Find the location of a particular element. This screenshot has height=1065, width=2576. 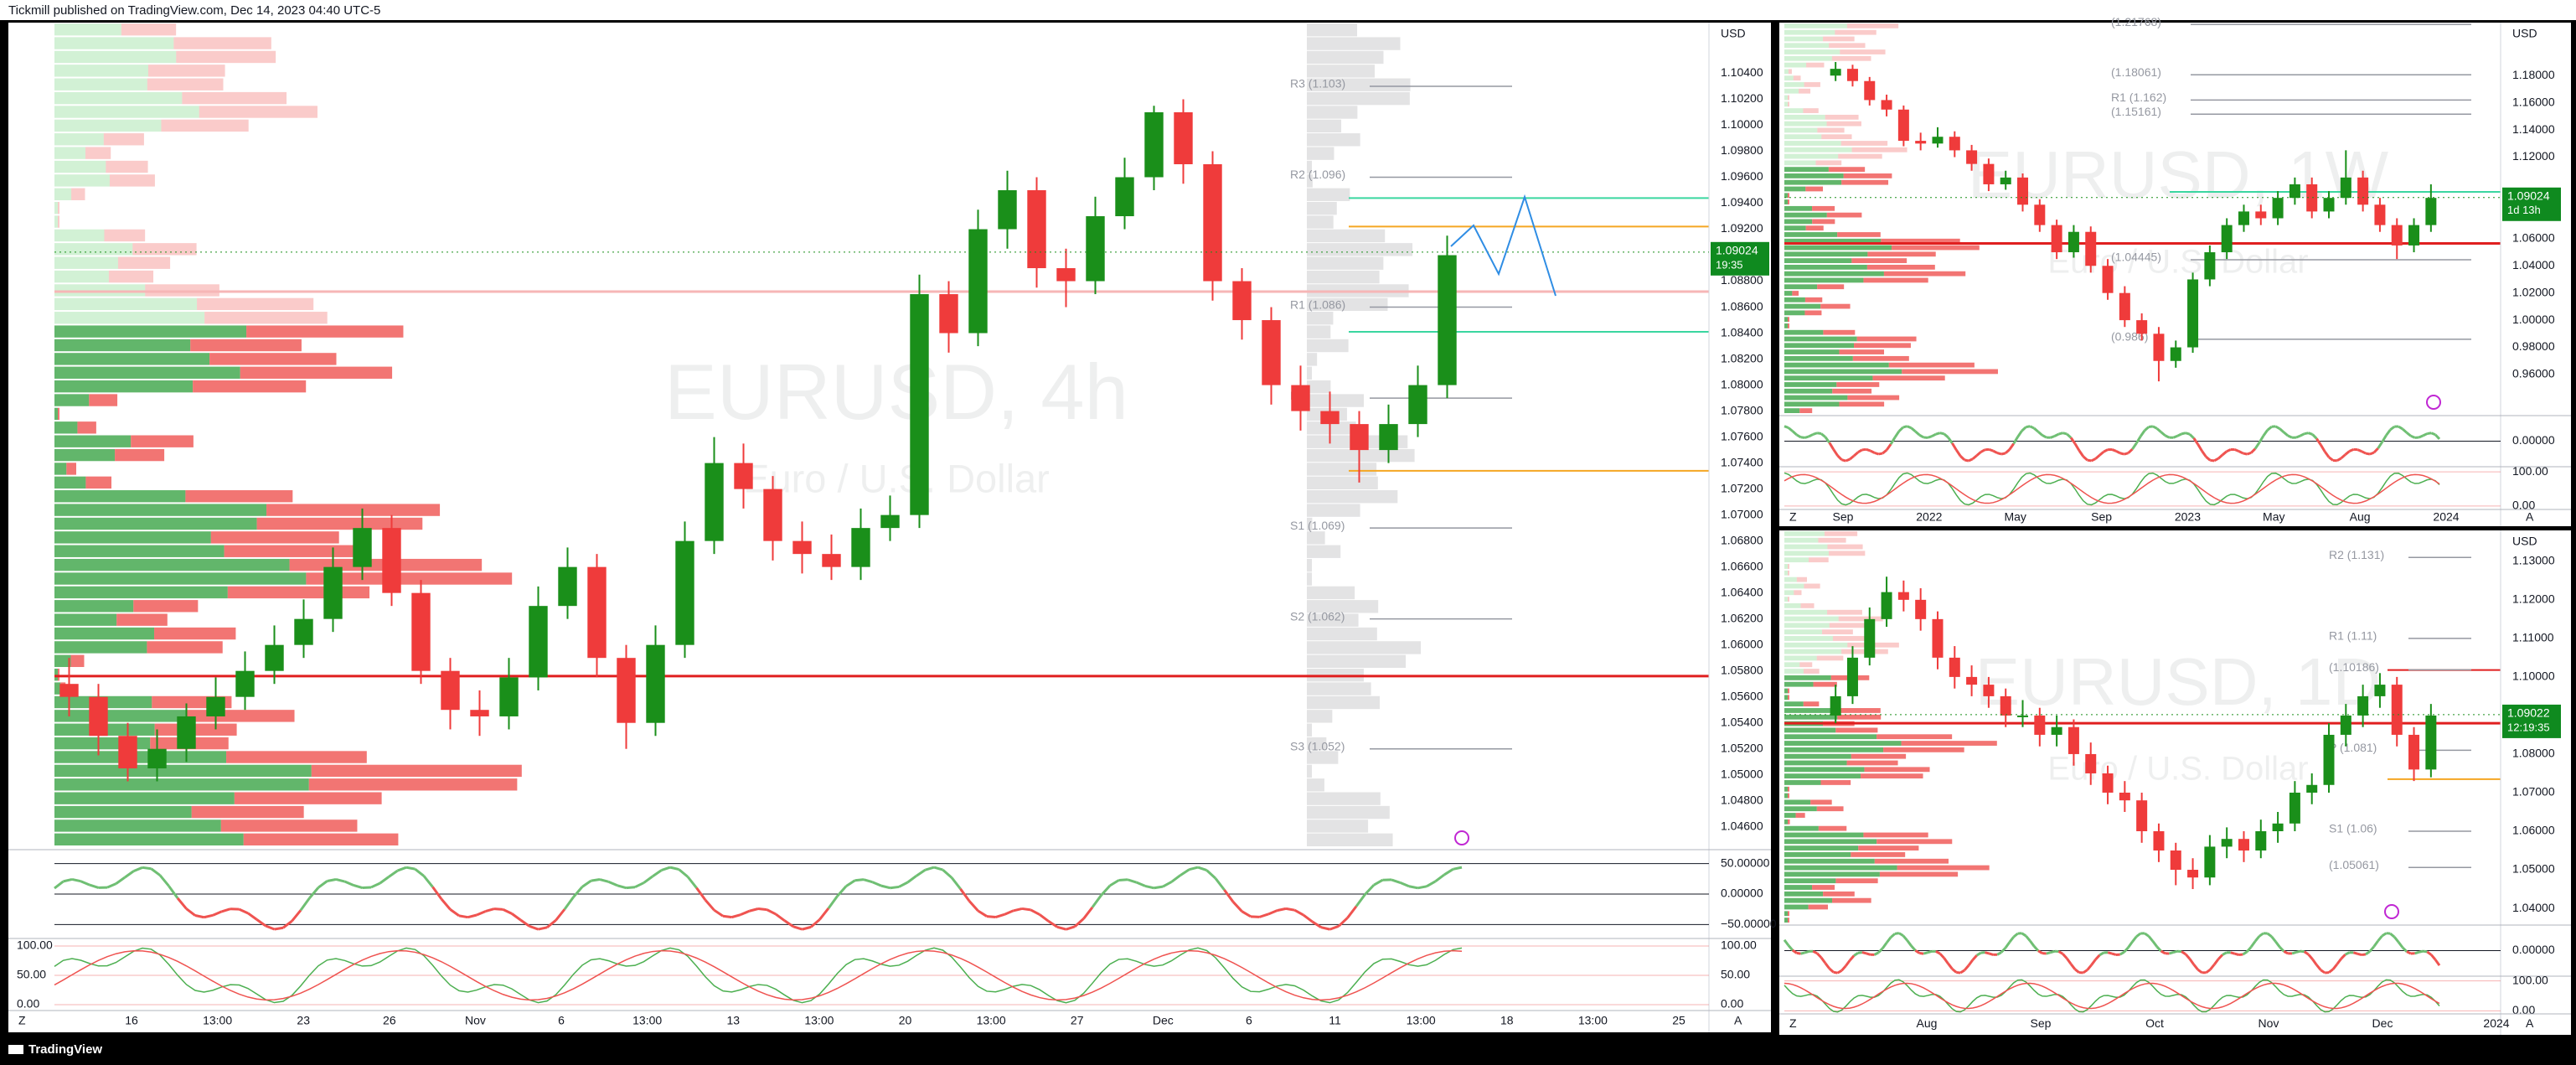

osc-tick-label: 50.00000 is located at coordinates (1745, 863).